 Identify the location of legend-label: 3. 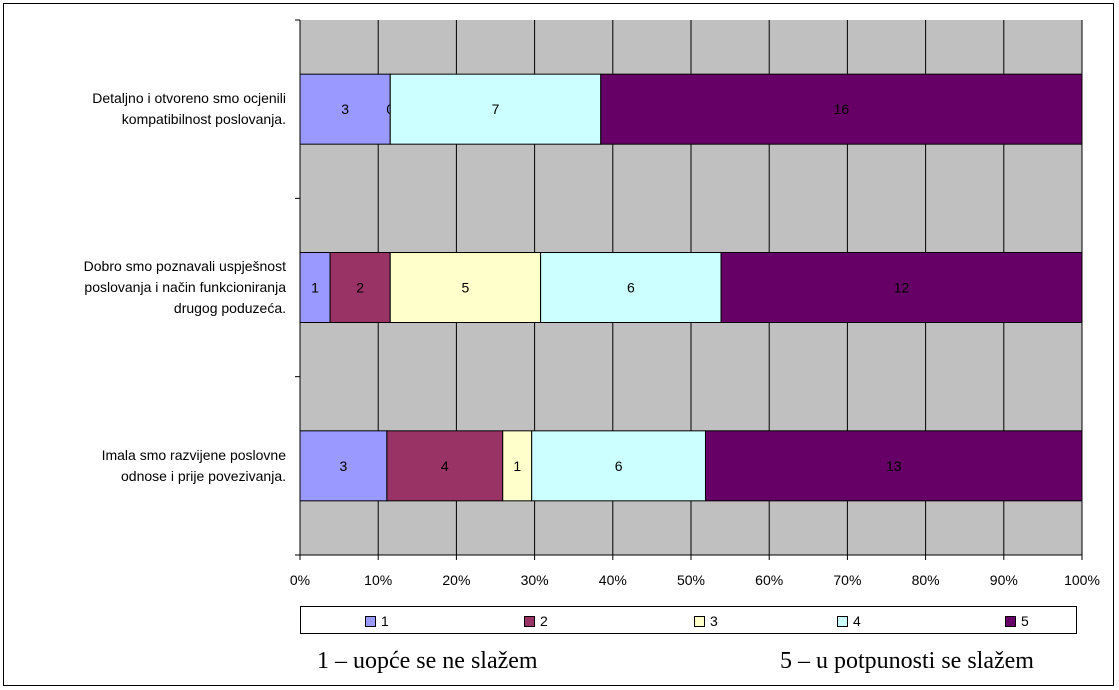
(714, 621).